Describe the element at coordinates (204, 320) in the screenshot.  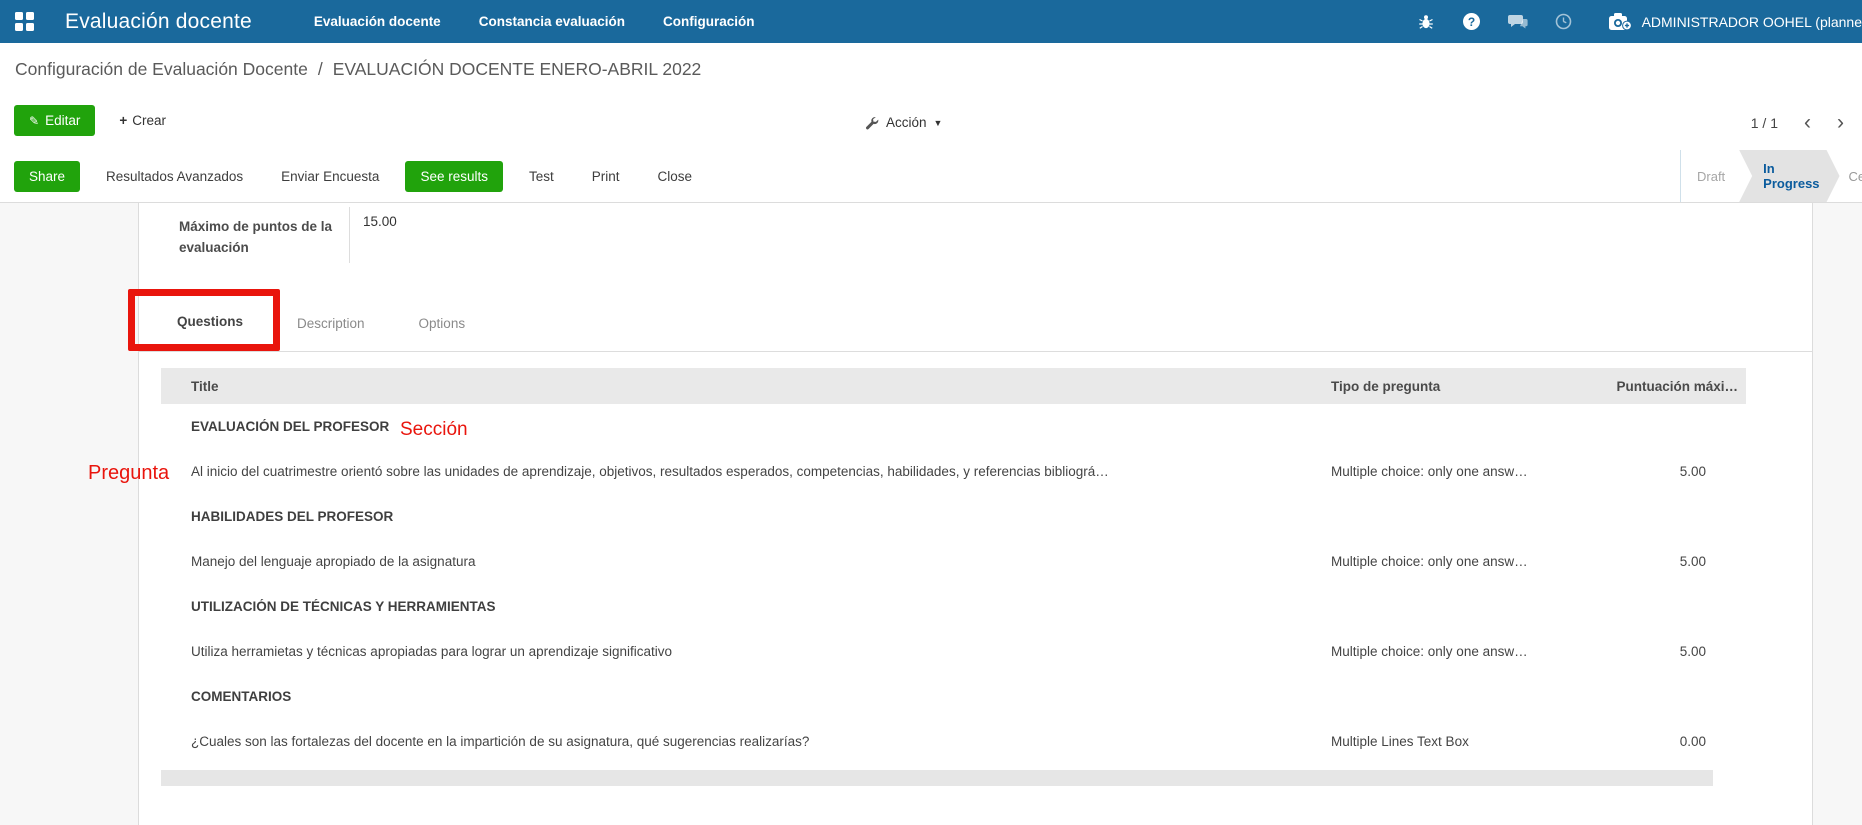
I see `annotation-questions-tab-box` at that location.